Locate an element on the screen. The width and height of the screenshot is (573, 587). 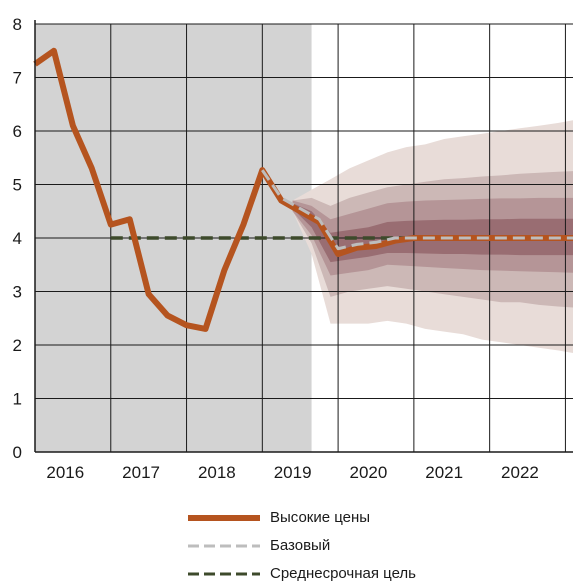
y-tick-labels: 0 1 2 3 4 5 6 7 8 is located at coordinates (17, 238).